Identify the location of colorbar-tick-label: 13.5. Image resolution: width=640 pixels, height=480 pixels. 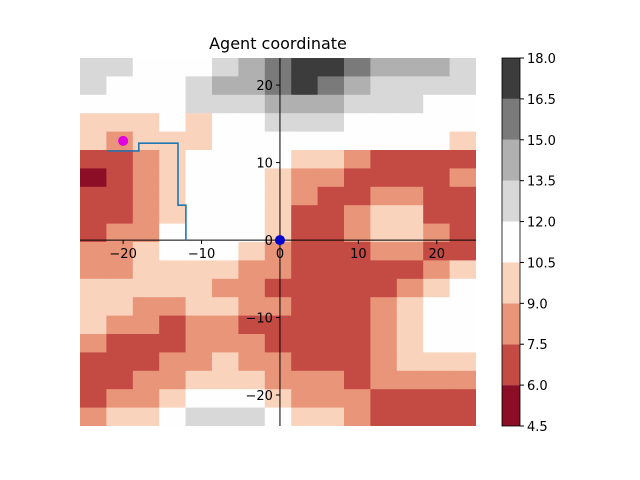
(541, 182).